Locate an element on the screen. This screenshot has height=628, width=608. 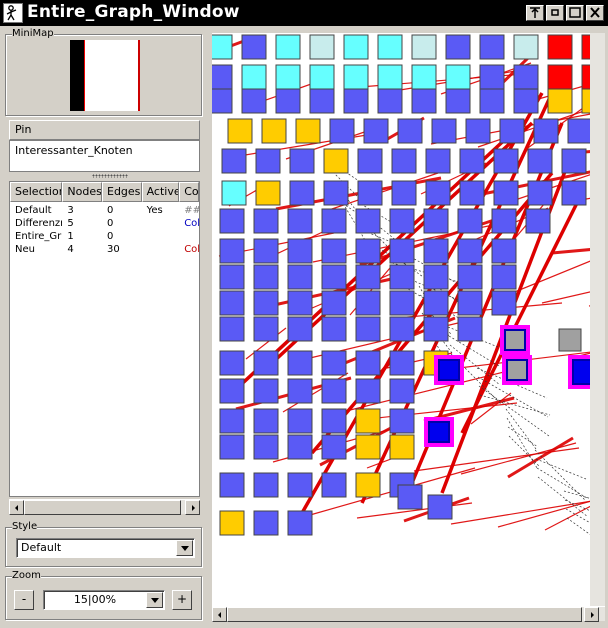
graph-vscrollbar is located at coordinates (597, 320).